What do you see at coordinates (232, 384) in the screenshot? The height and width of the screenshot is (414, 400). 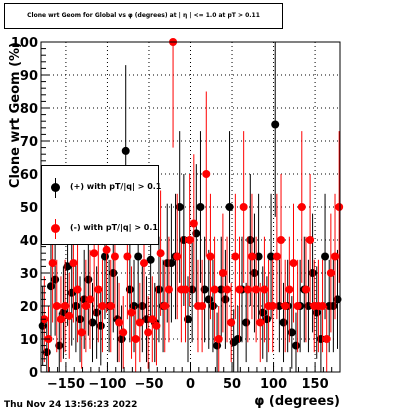 I see `x-tick-label: 50` at bounding box center [232, 384].